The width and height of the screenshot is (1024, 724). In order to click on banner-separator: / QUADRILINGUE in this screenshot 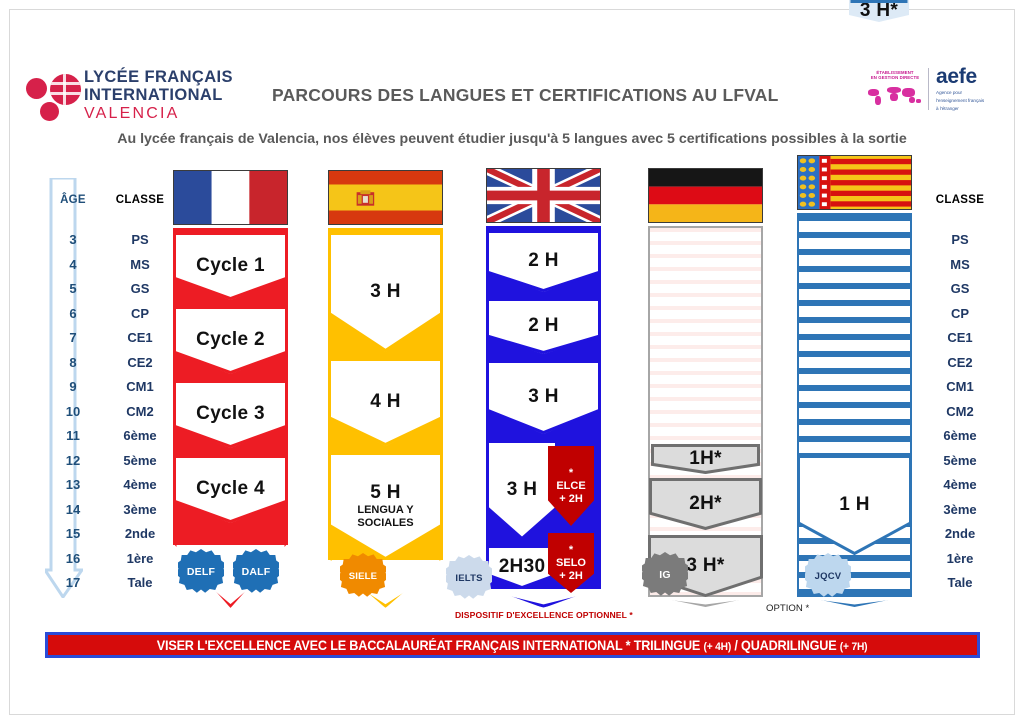, I will do `click(785, 645)`.